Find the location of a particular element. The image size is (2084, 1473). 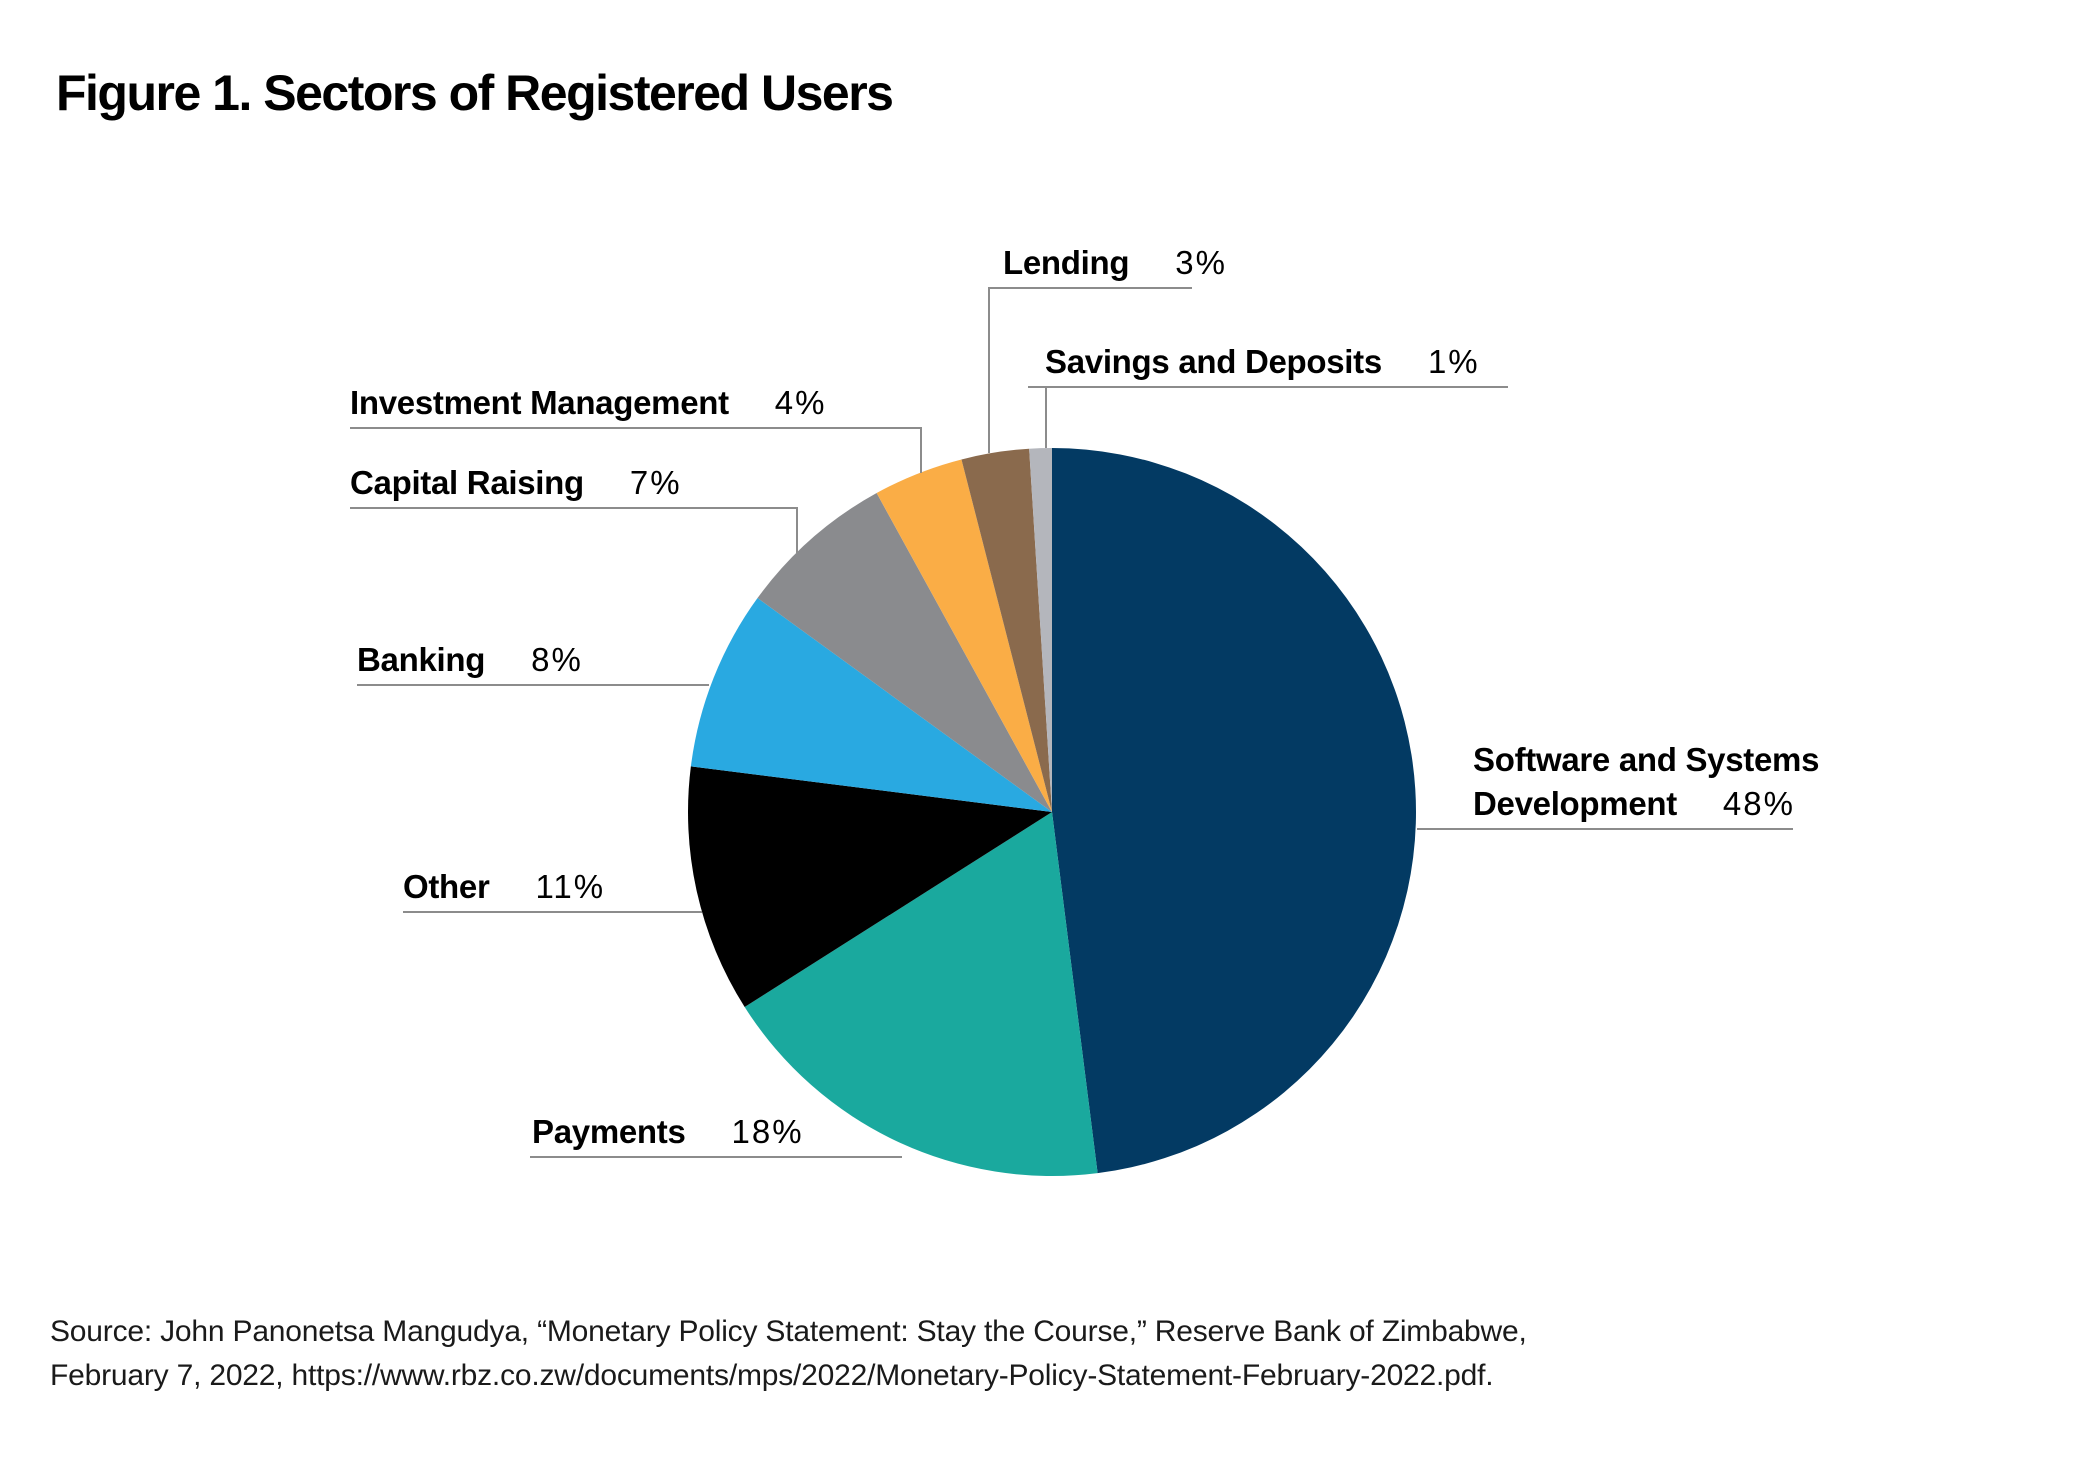

leader-line-capital-h is located at coordinates (574, 508).